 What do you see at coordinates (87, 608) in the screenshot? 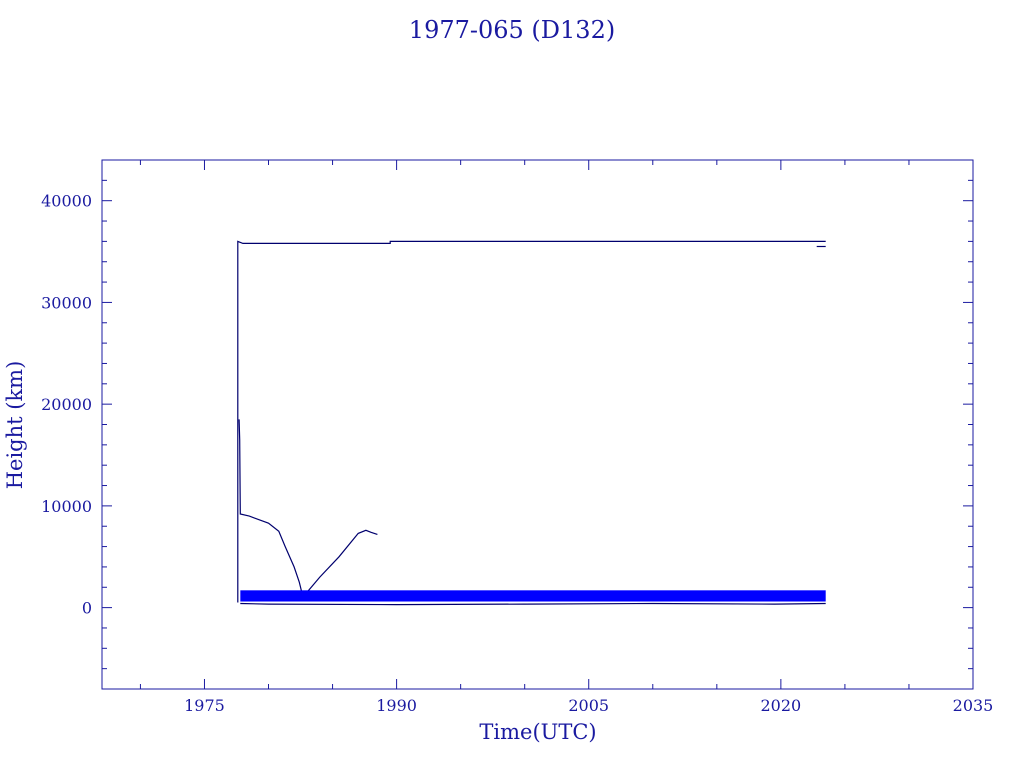
I see `y-tick-label: 0` at bounding box center [87, 608].